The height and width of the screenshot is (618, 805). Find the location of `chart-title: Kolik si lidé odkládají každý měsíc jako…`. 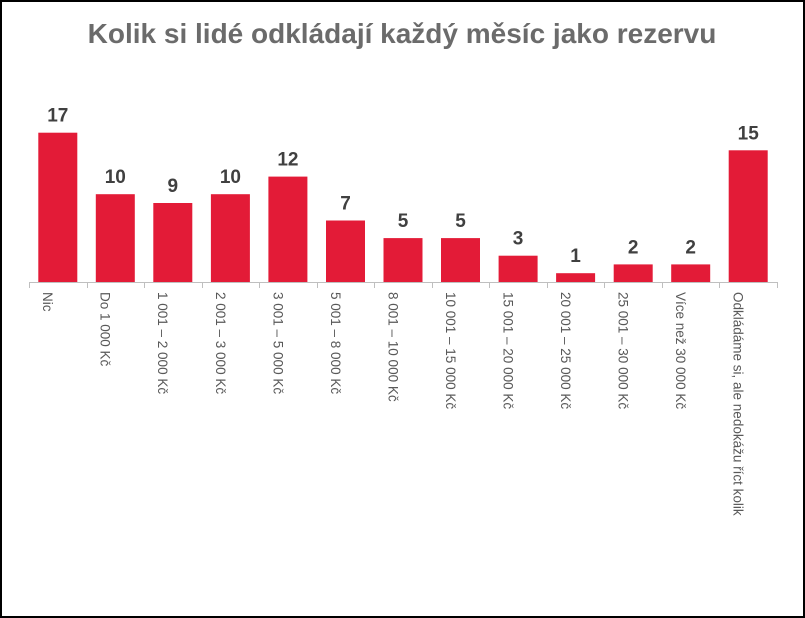

chart-title: Kolik si lidé odkládají každý měsíc jako… is located at coordinates (402, 33).